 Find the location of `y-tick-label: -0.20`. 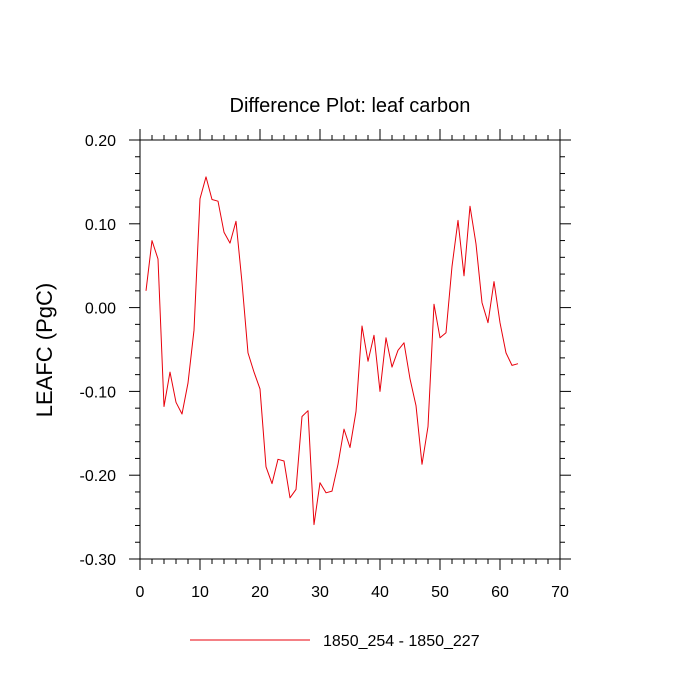

y-tick-label: -0.20 is located at coordinates (98, 476).